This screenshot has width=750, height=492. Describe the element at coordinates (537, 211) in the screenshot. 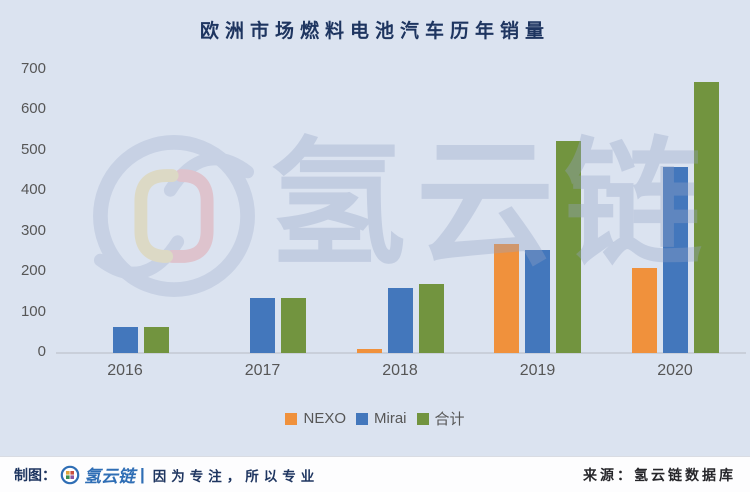

I see `bar-group-2019` at that location.